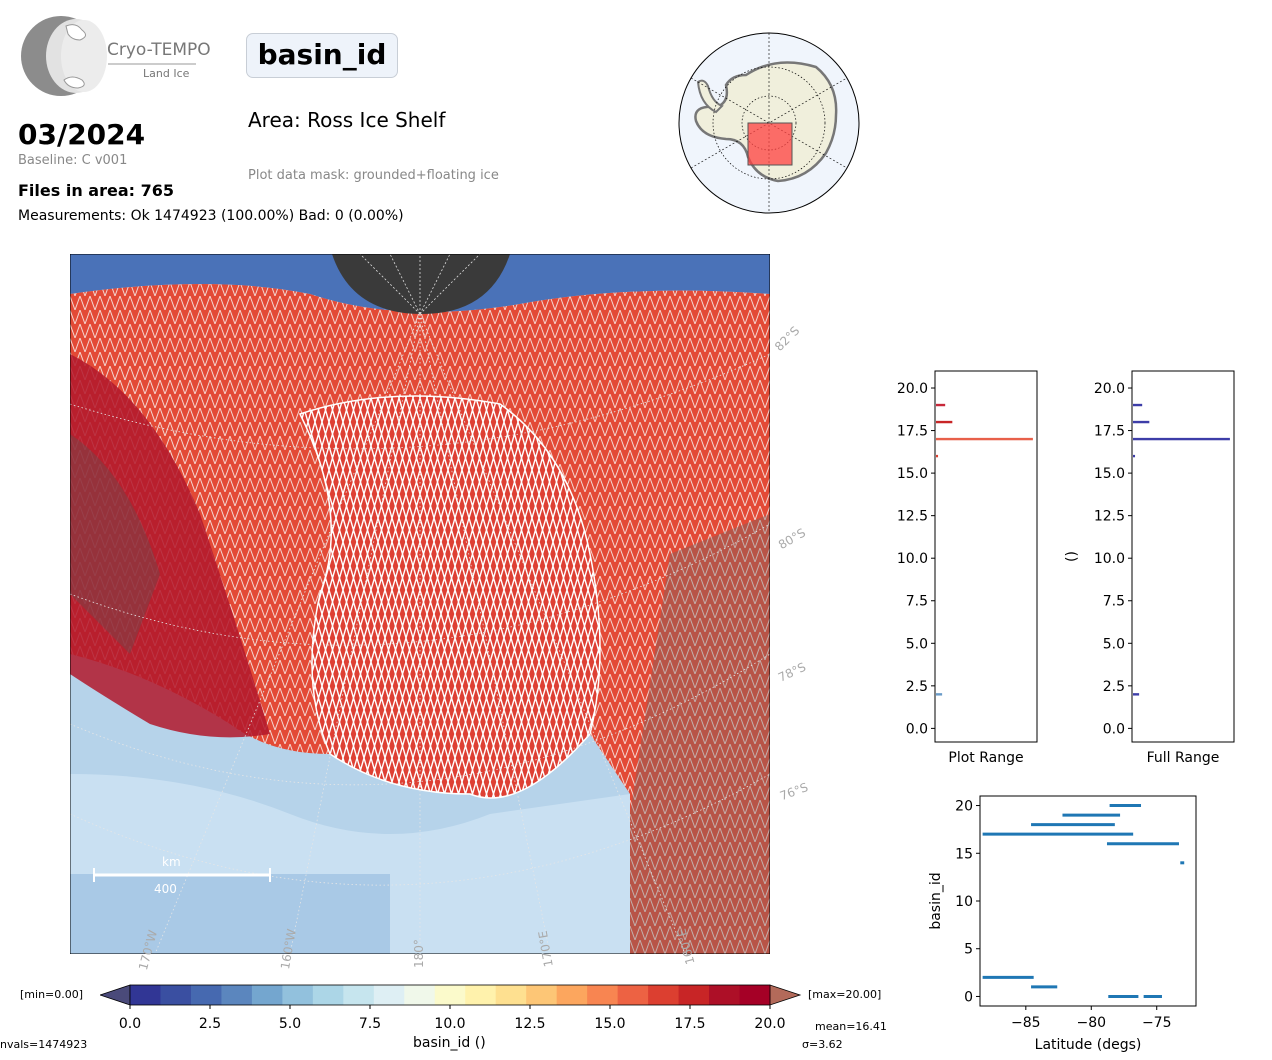 The width and height of the screenshot is (1272, 1060). Describe the element at coordinates (290, 1024) in the screenshot. I see `colorbar-tick-label: 5.0` at that location.